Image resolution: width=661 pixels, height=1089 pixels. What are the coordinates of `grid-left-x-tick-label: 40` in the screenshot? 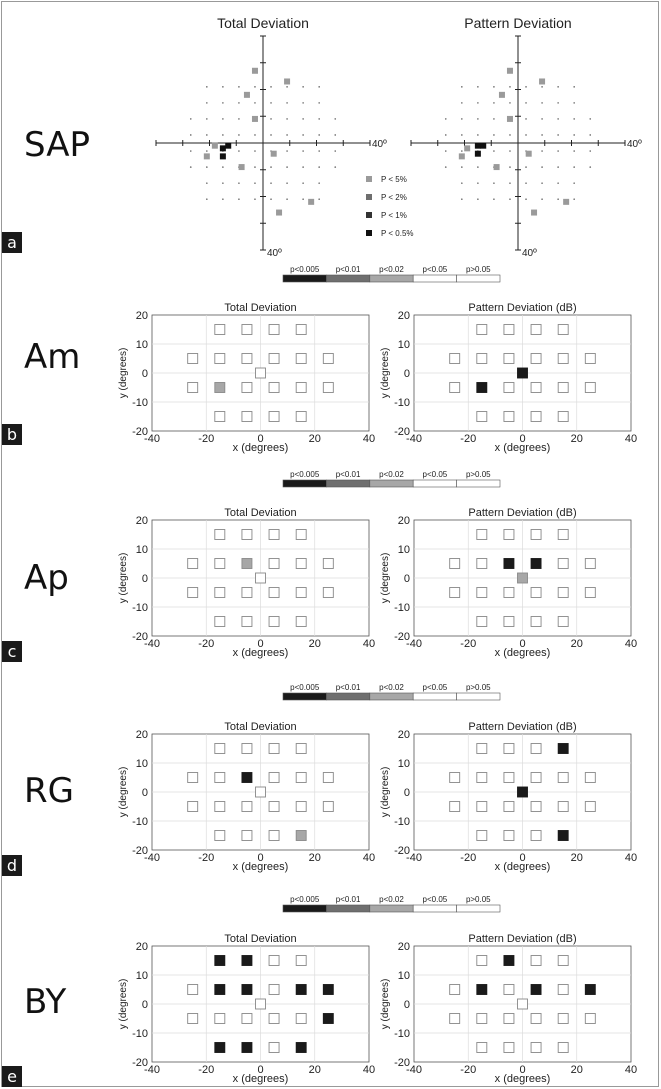 It's located at (369, 858).